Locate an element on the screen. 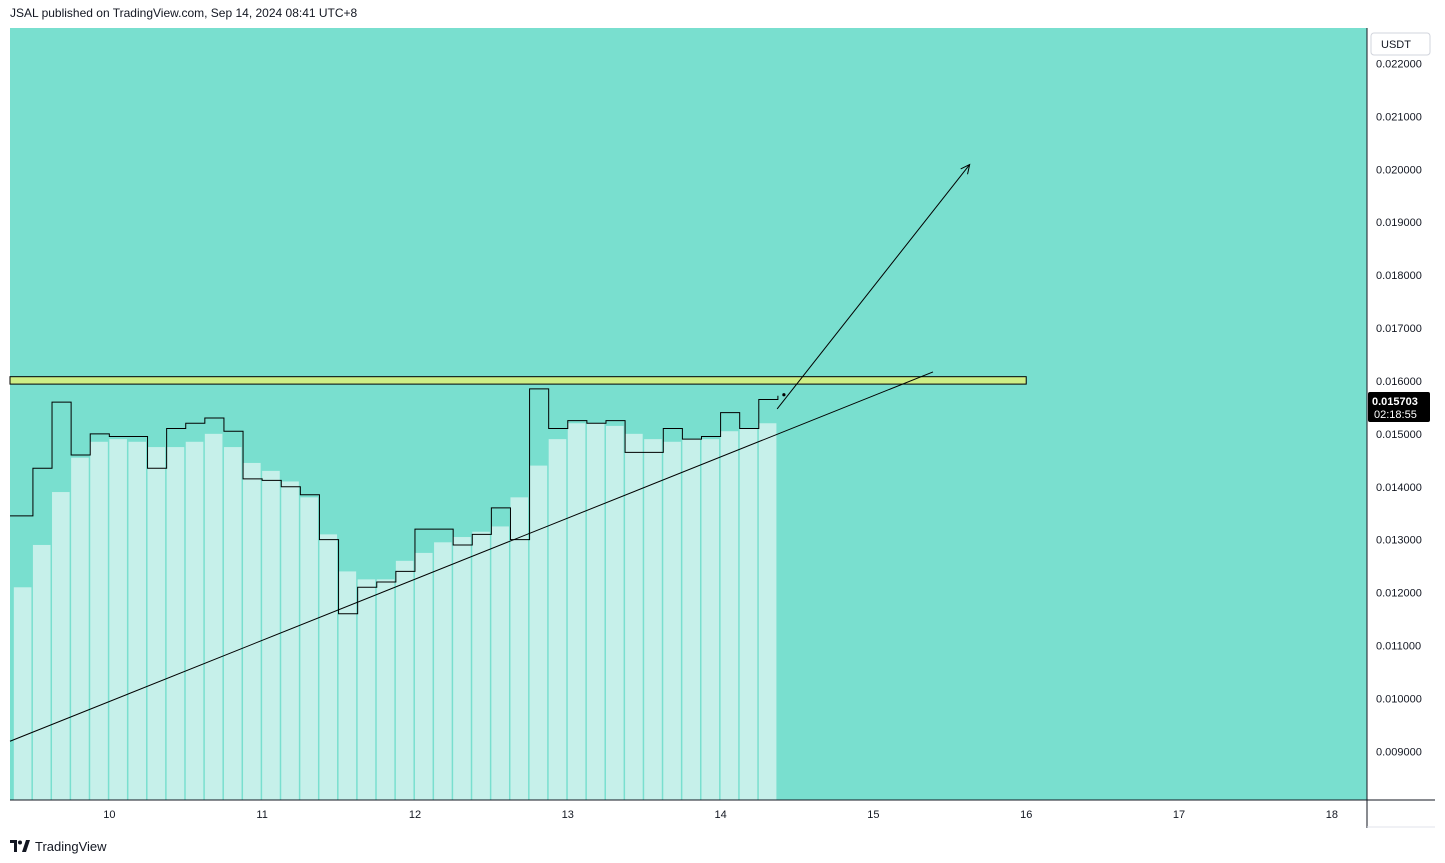  time-tick-label: 10 is located at coordinates (109, 815).